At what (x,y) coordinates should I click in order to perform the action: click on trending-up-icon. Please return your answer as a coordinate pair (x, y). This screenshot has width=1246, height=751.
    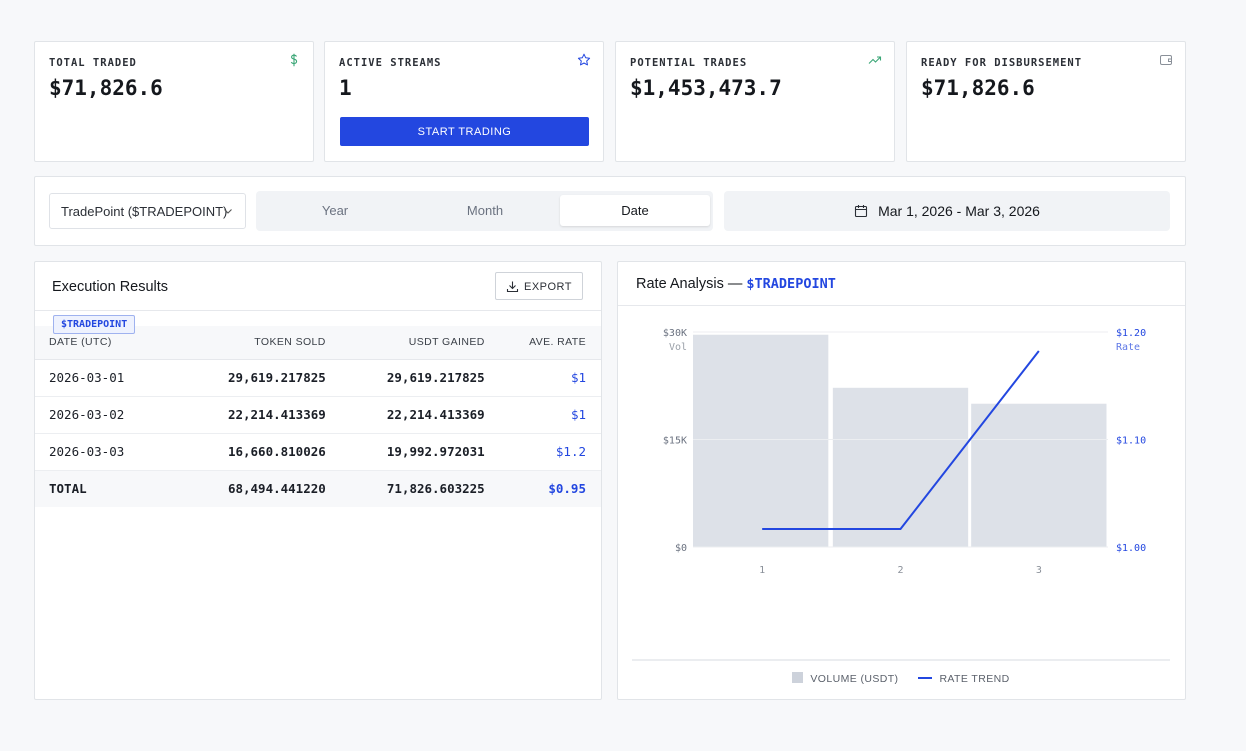
    Looking at the image, I should click on (875, 60).